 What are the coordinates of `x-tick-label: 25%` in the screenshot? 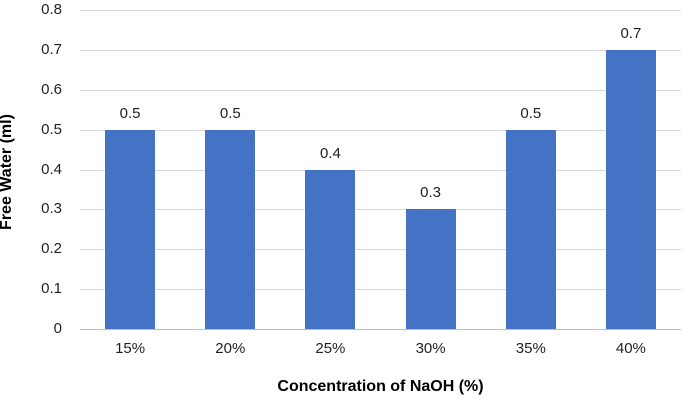 It's located at (330, 348).